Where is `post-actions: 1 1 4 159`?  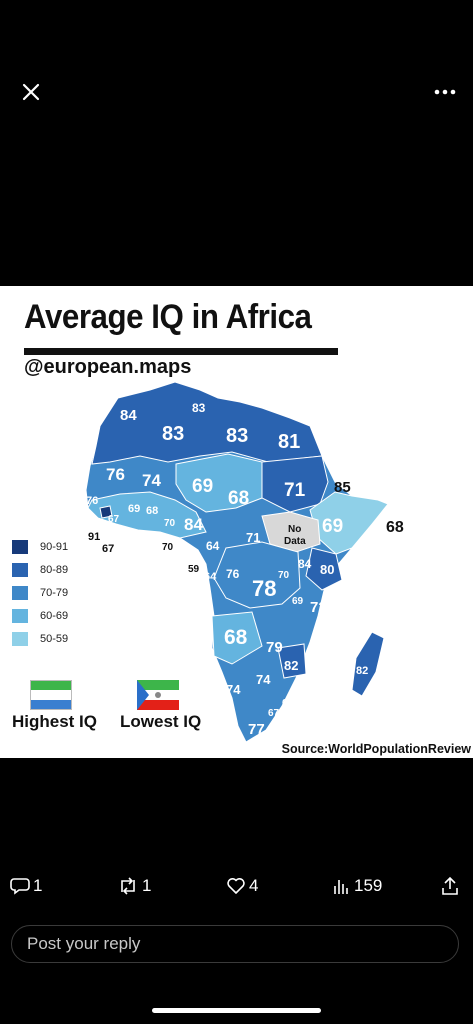
post-actions: 1 1 4 159 is located at coordinates (236, 888).